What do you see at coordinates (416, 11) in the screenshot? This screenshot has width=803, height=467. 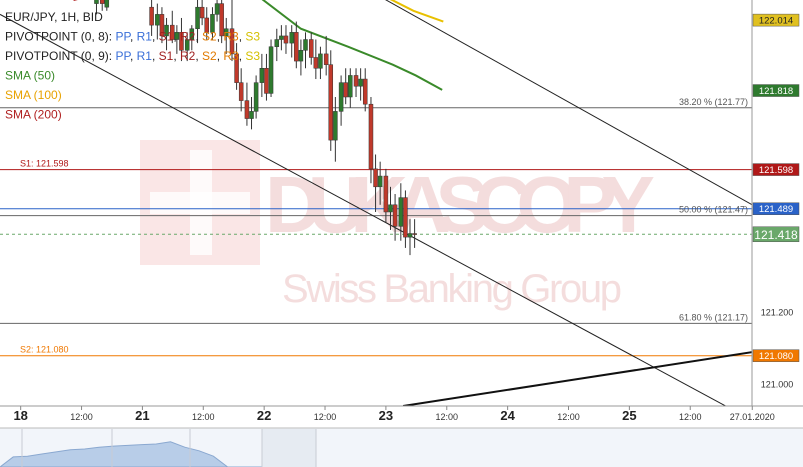 I see `sma-100-line` at bounding box center [416, 11].